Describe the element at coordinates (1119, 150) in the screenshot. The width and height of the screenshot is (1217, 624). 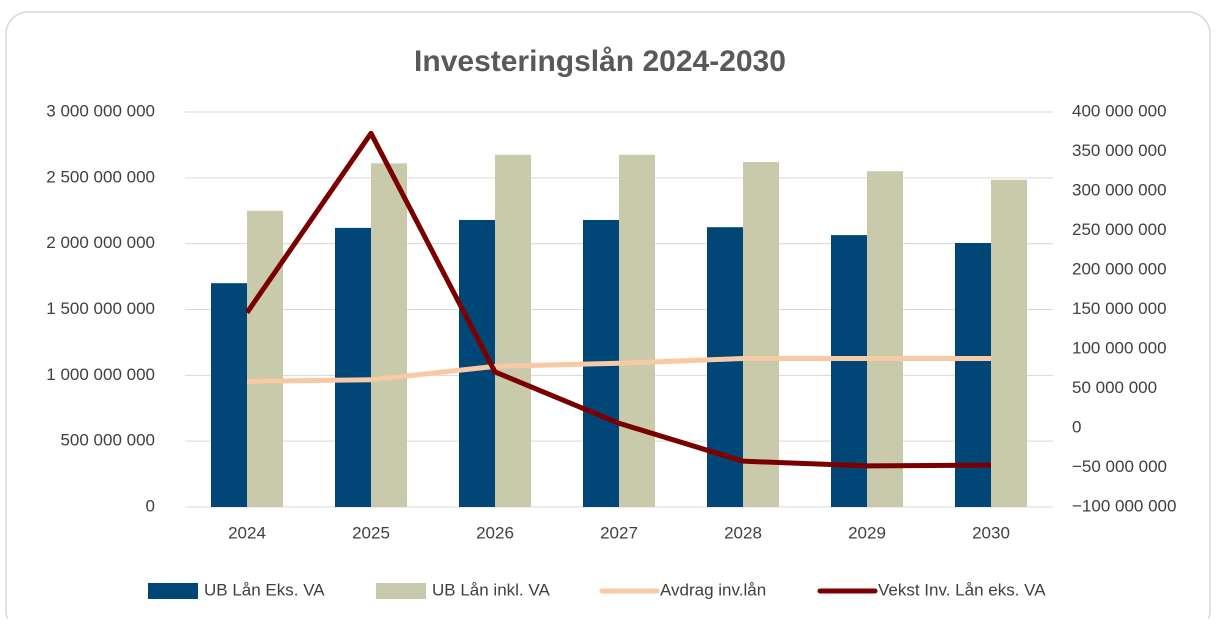
I see `y2-tick-label: 350 000 000` at that location.